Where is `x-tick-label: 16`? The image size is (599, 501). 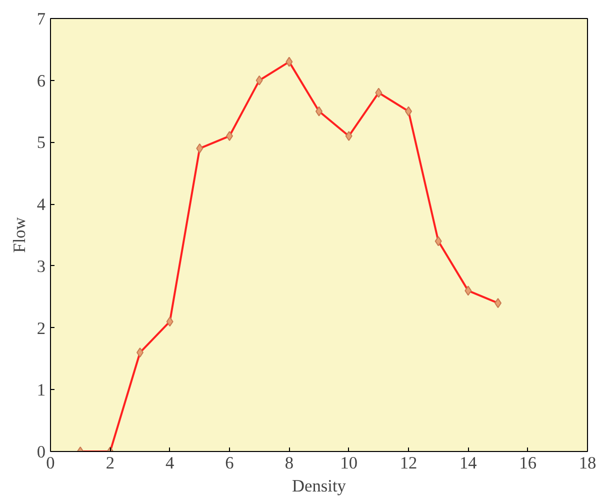
x-tick-label: 16 is located at coordinates (528, 463).